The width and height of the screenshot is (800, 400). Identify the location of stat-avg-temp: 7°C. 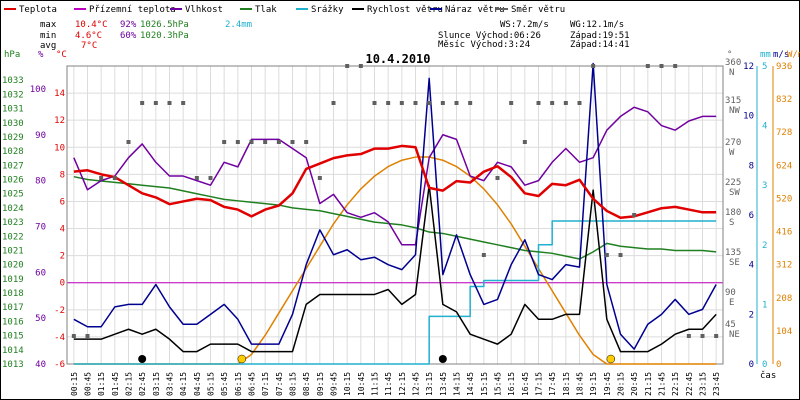
(89, 46).